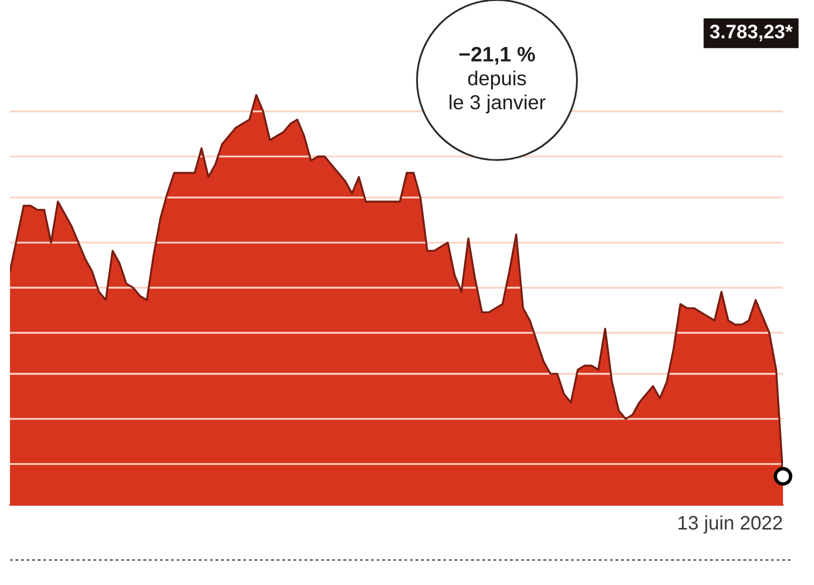 This screenshot has width=814, height=585. I want to click on annotation: −21,1 % depuis le 3 janvier, so click(498, 80).